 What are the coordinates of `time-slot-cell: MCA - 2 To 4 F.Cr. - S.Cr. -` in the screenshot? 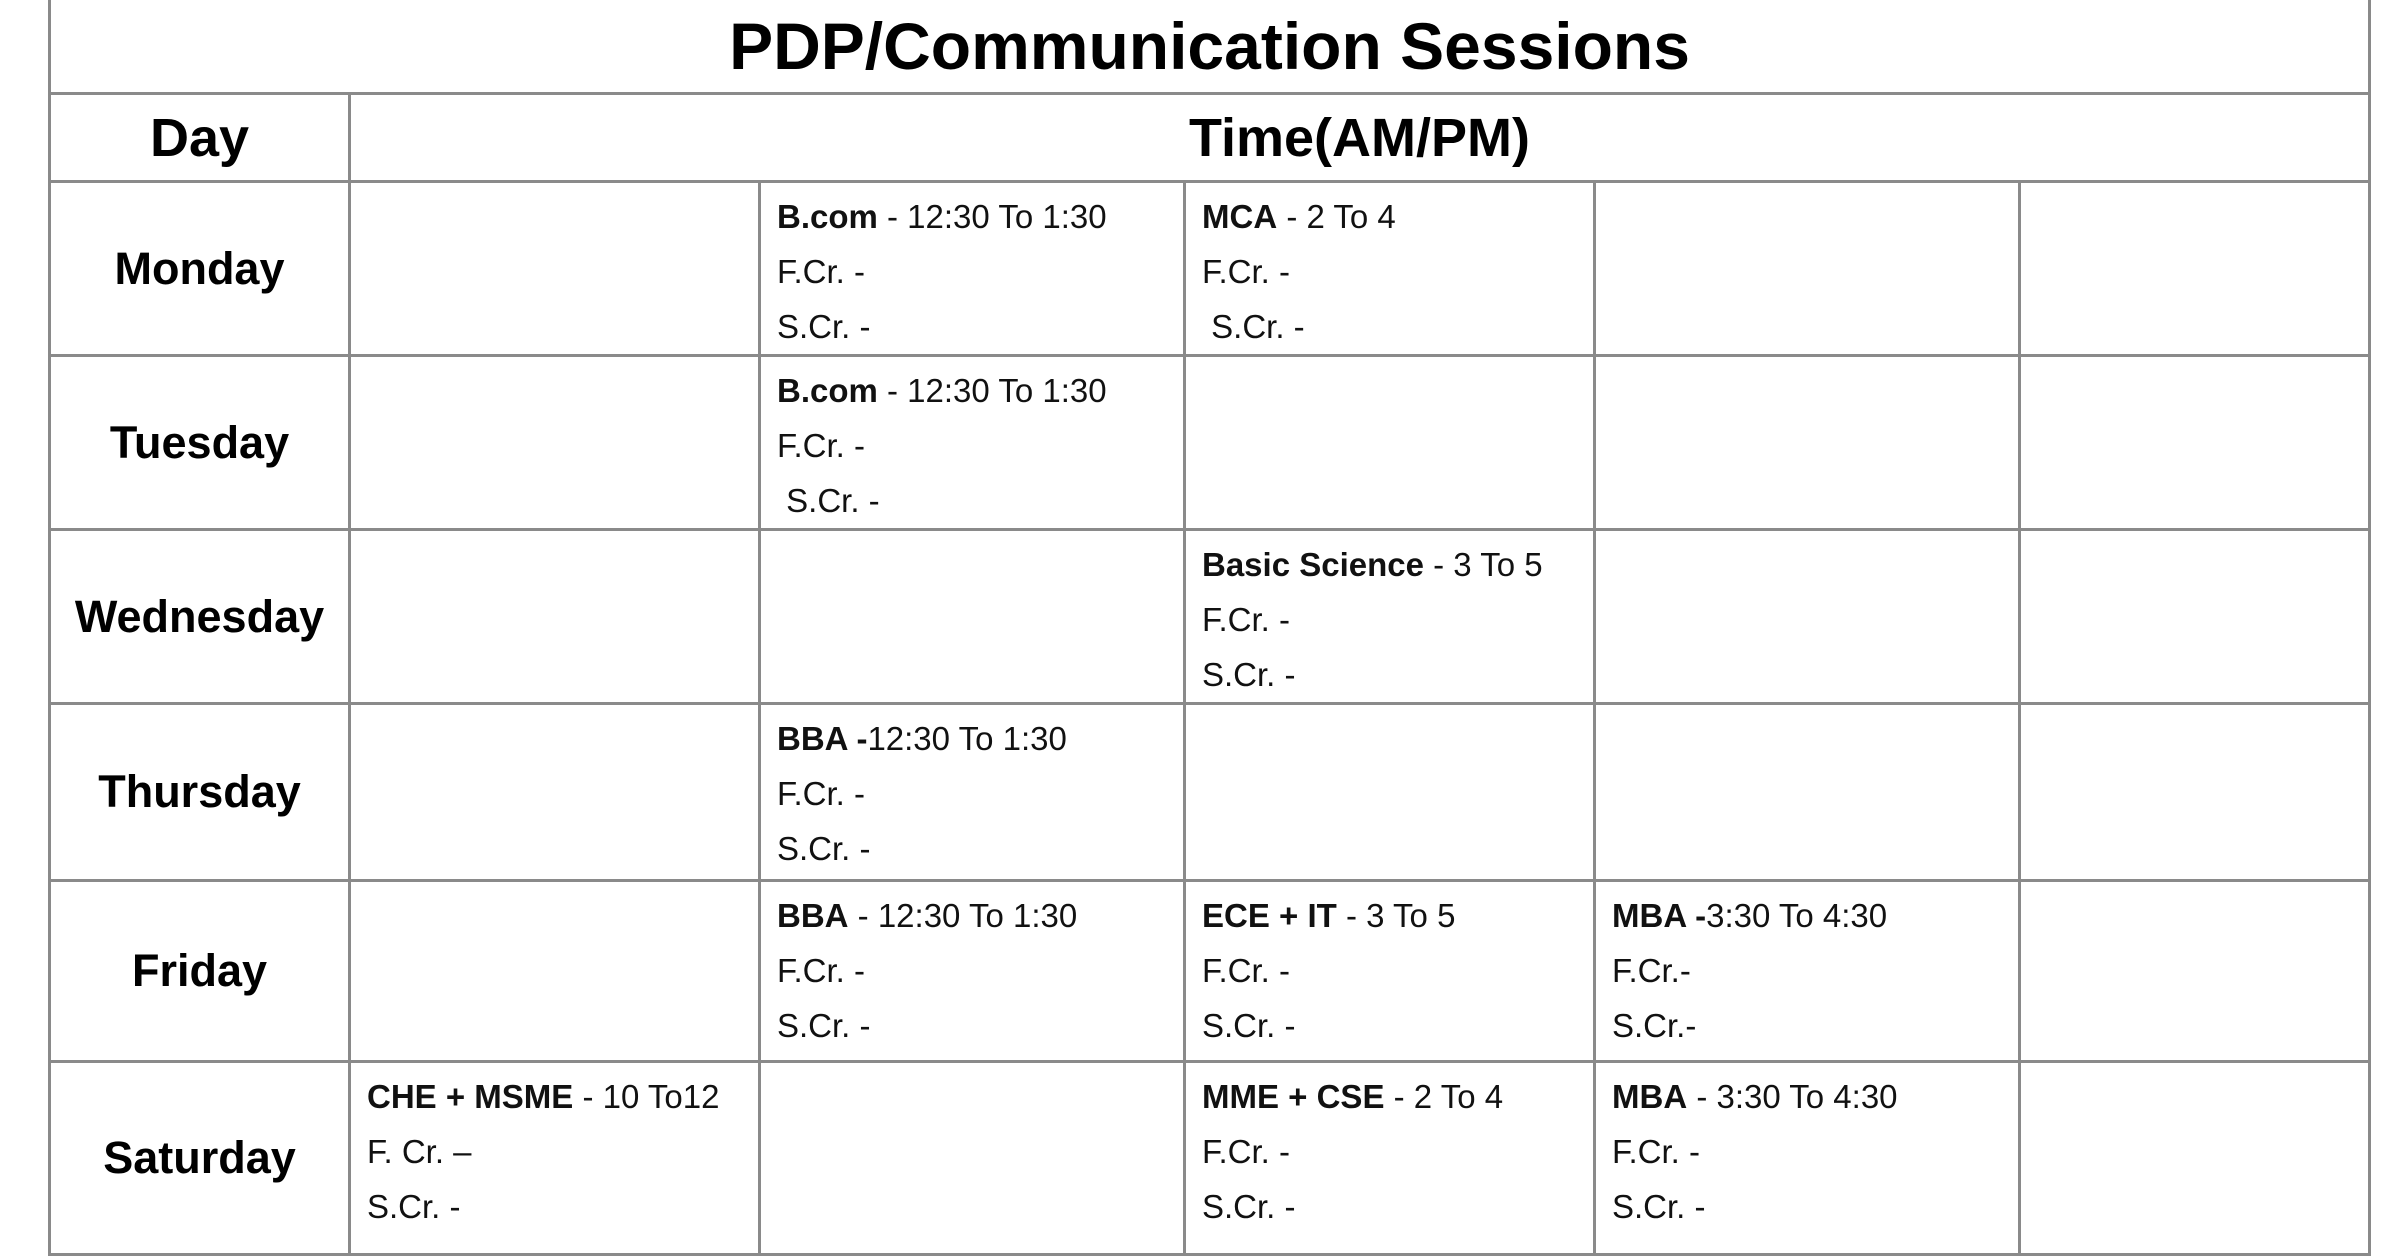 It's located at (1389, 268).